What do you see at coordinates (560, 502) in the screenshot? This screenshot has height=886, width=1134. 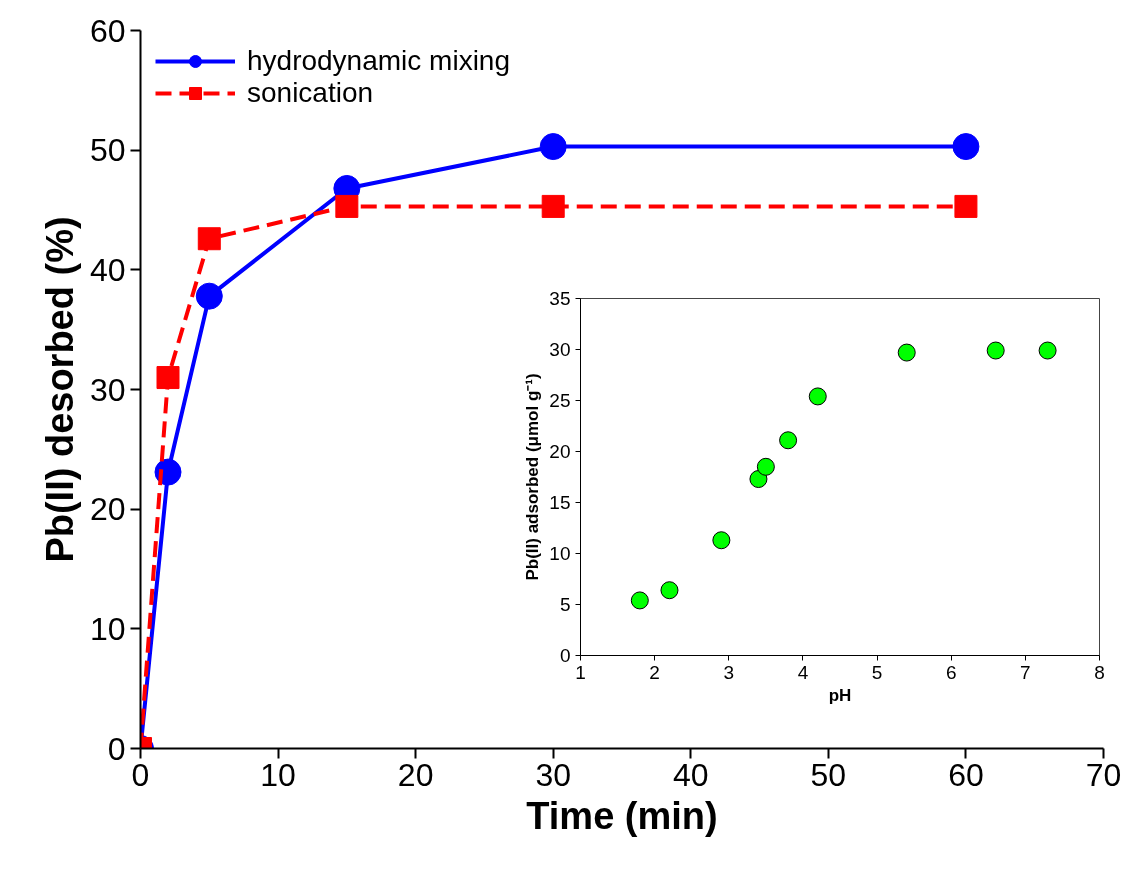 I see `y-tick-label: 15` at bounding box center [560, 502].